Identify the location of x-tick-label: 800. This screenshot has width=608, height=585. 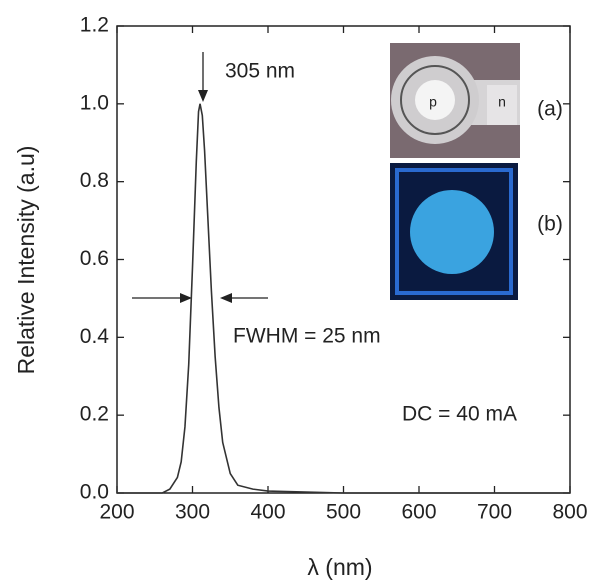
(569, 512).